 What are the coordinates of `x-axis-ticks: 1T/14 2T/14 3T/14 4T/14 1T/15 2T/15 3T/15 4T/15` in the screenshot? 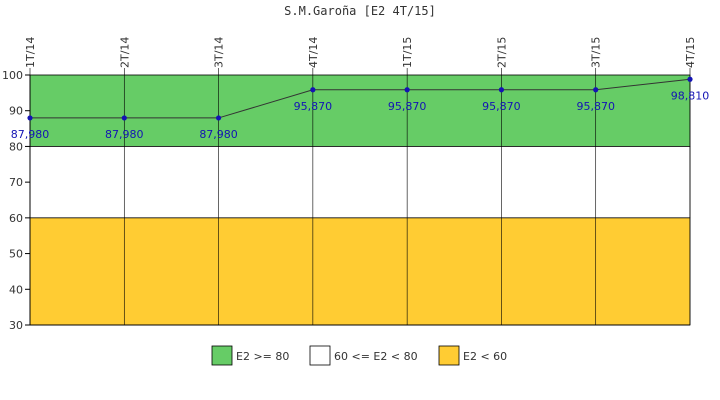 It's located at (360, 52).